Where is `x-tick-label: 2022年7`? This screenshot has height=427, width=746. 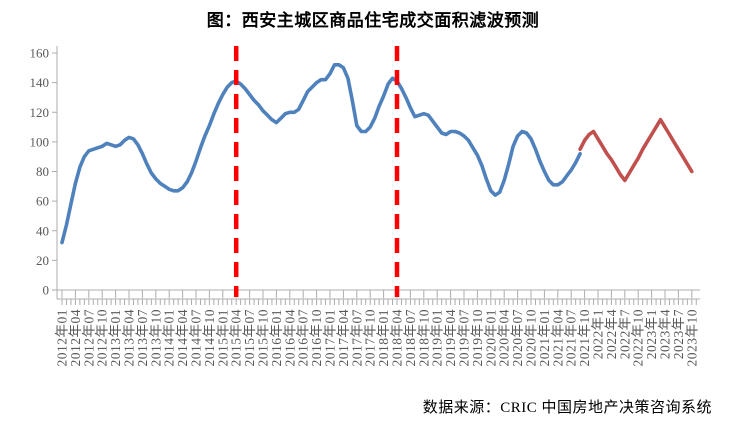 x-tick-label: 2022年7 is located at coordinates (624, 334).